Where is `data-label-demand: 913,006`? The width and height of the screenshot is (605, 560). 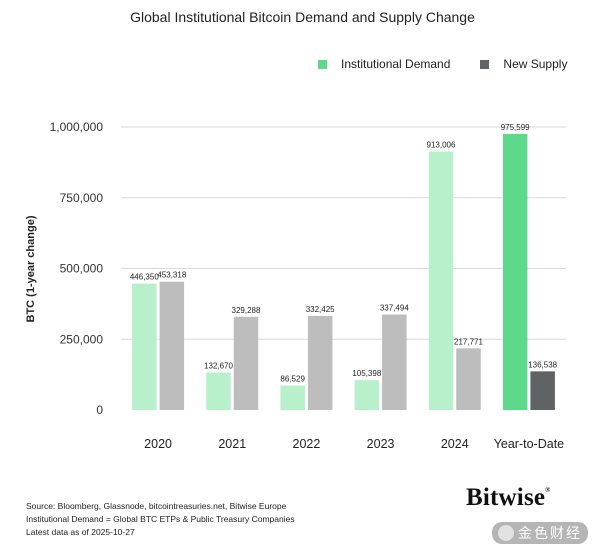
data-label-demand: 913,006 is located at coordinates (441, 145).